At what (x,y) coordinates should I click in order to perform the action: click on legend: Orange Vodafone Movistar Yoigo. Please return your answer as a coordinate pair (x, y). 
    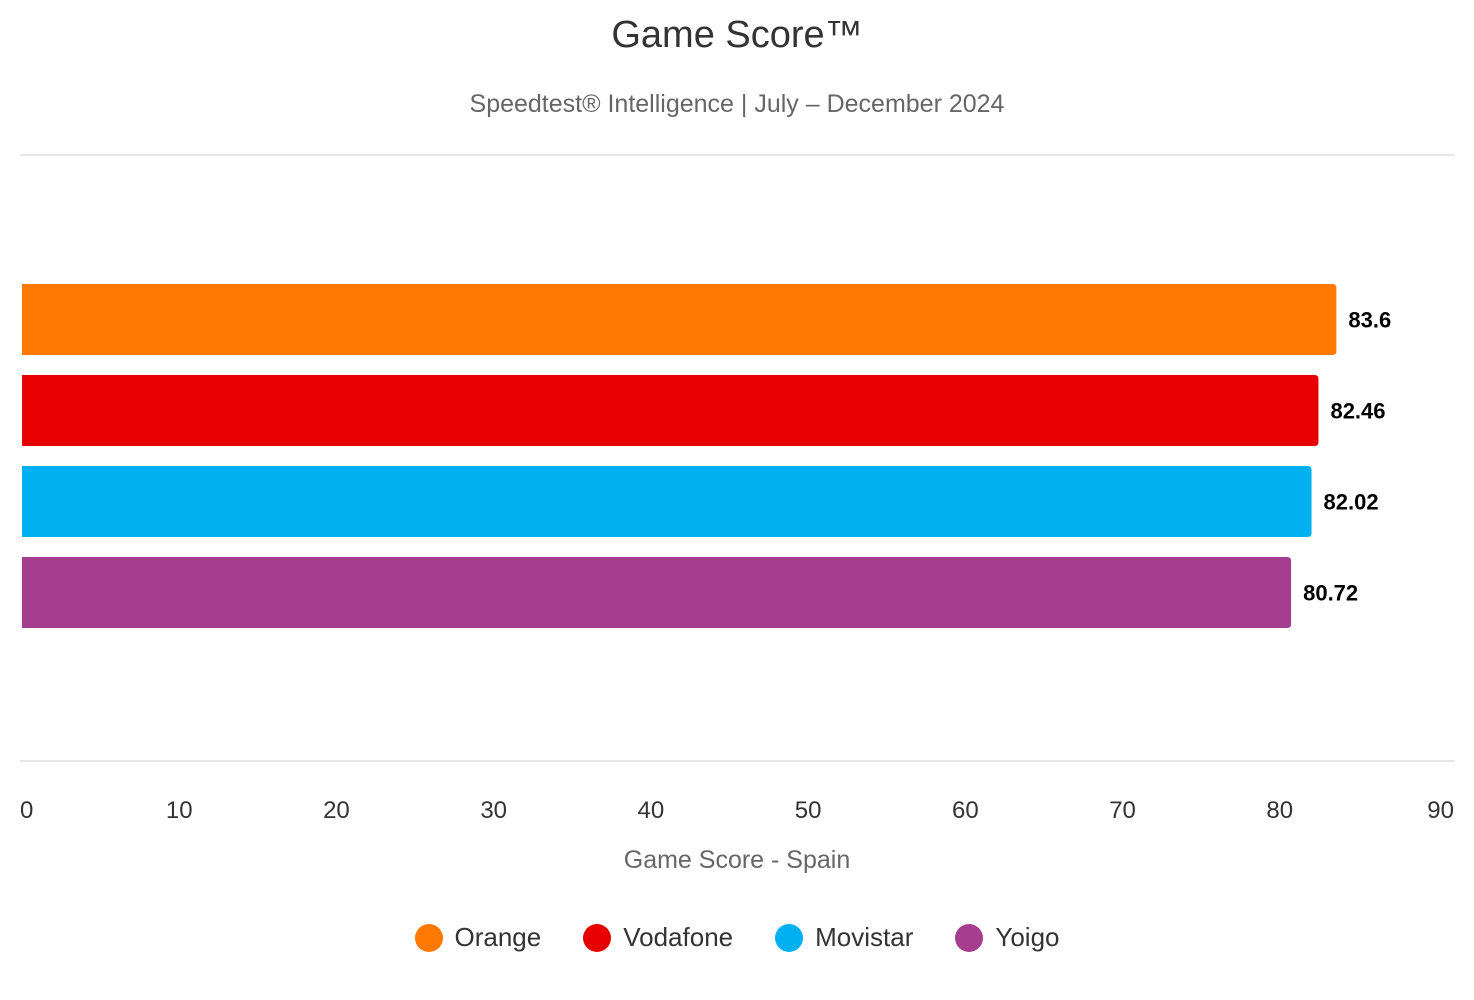
    Looking at the image, I should click on (737, 937).